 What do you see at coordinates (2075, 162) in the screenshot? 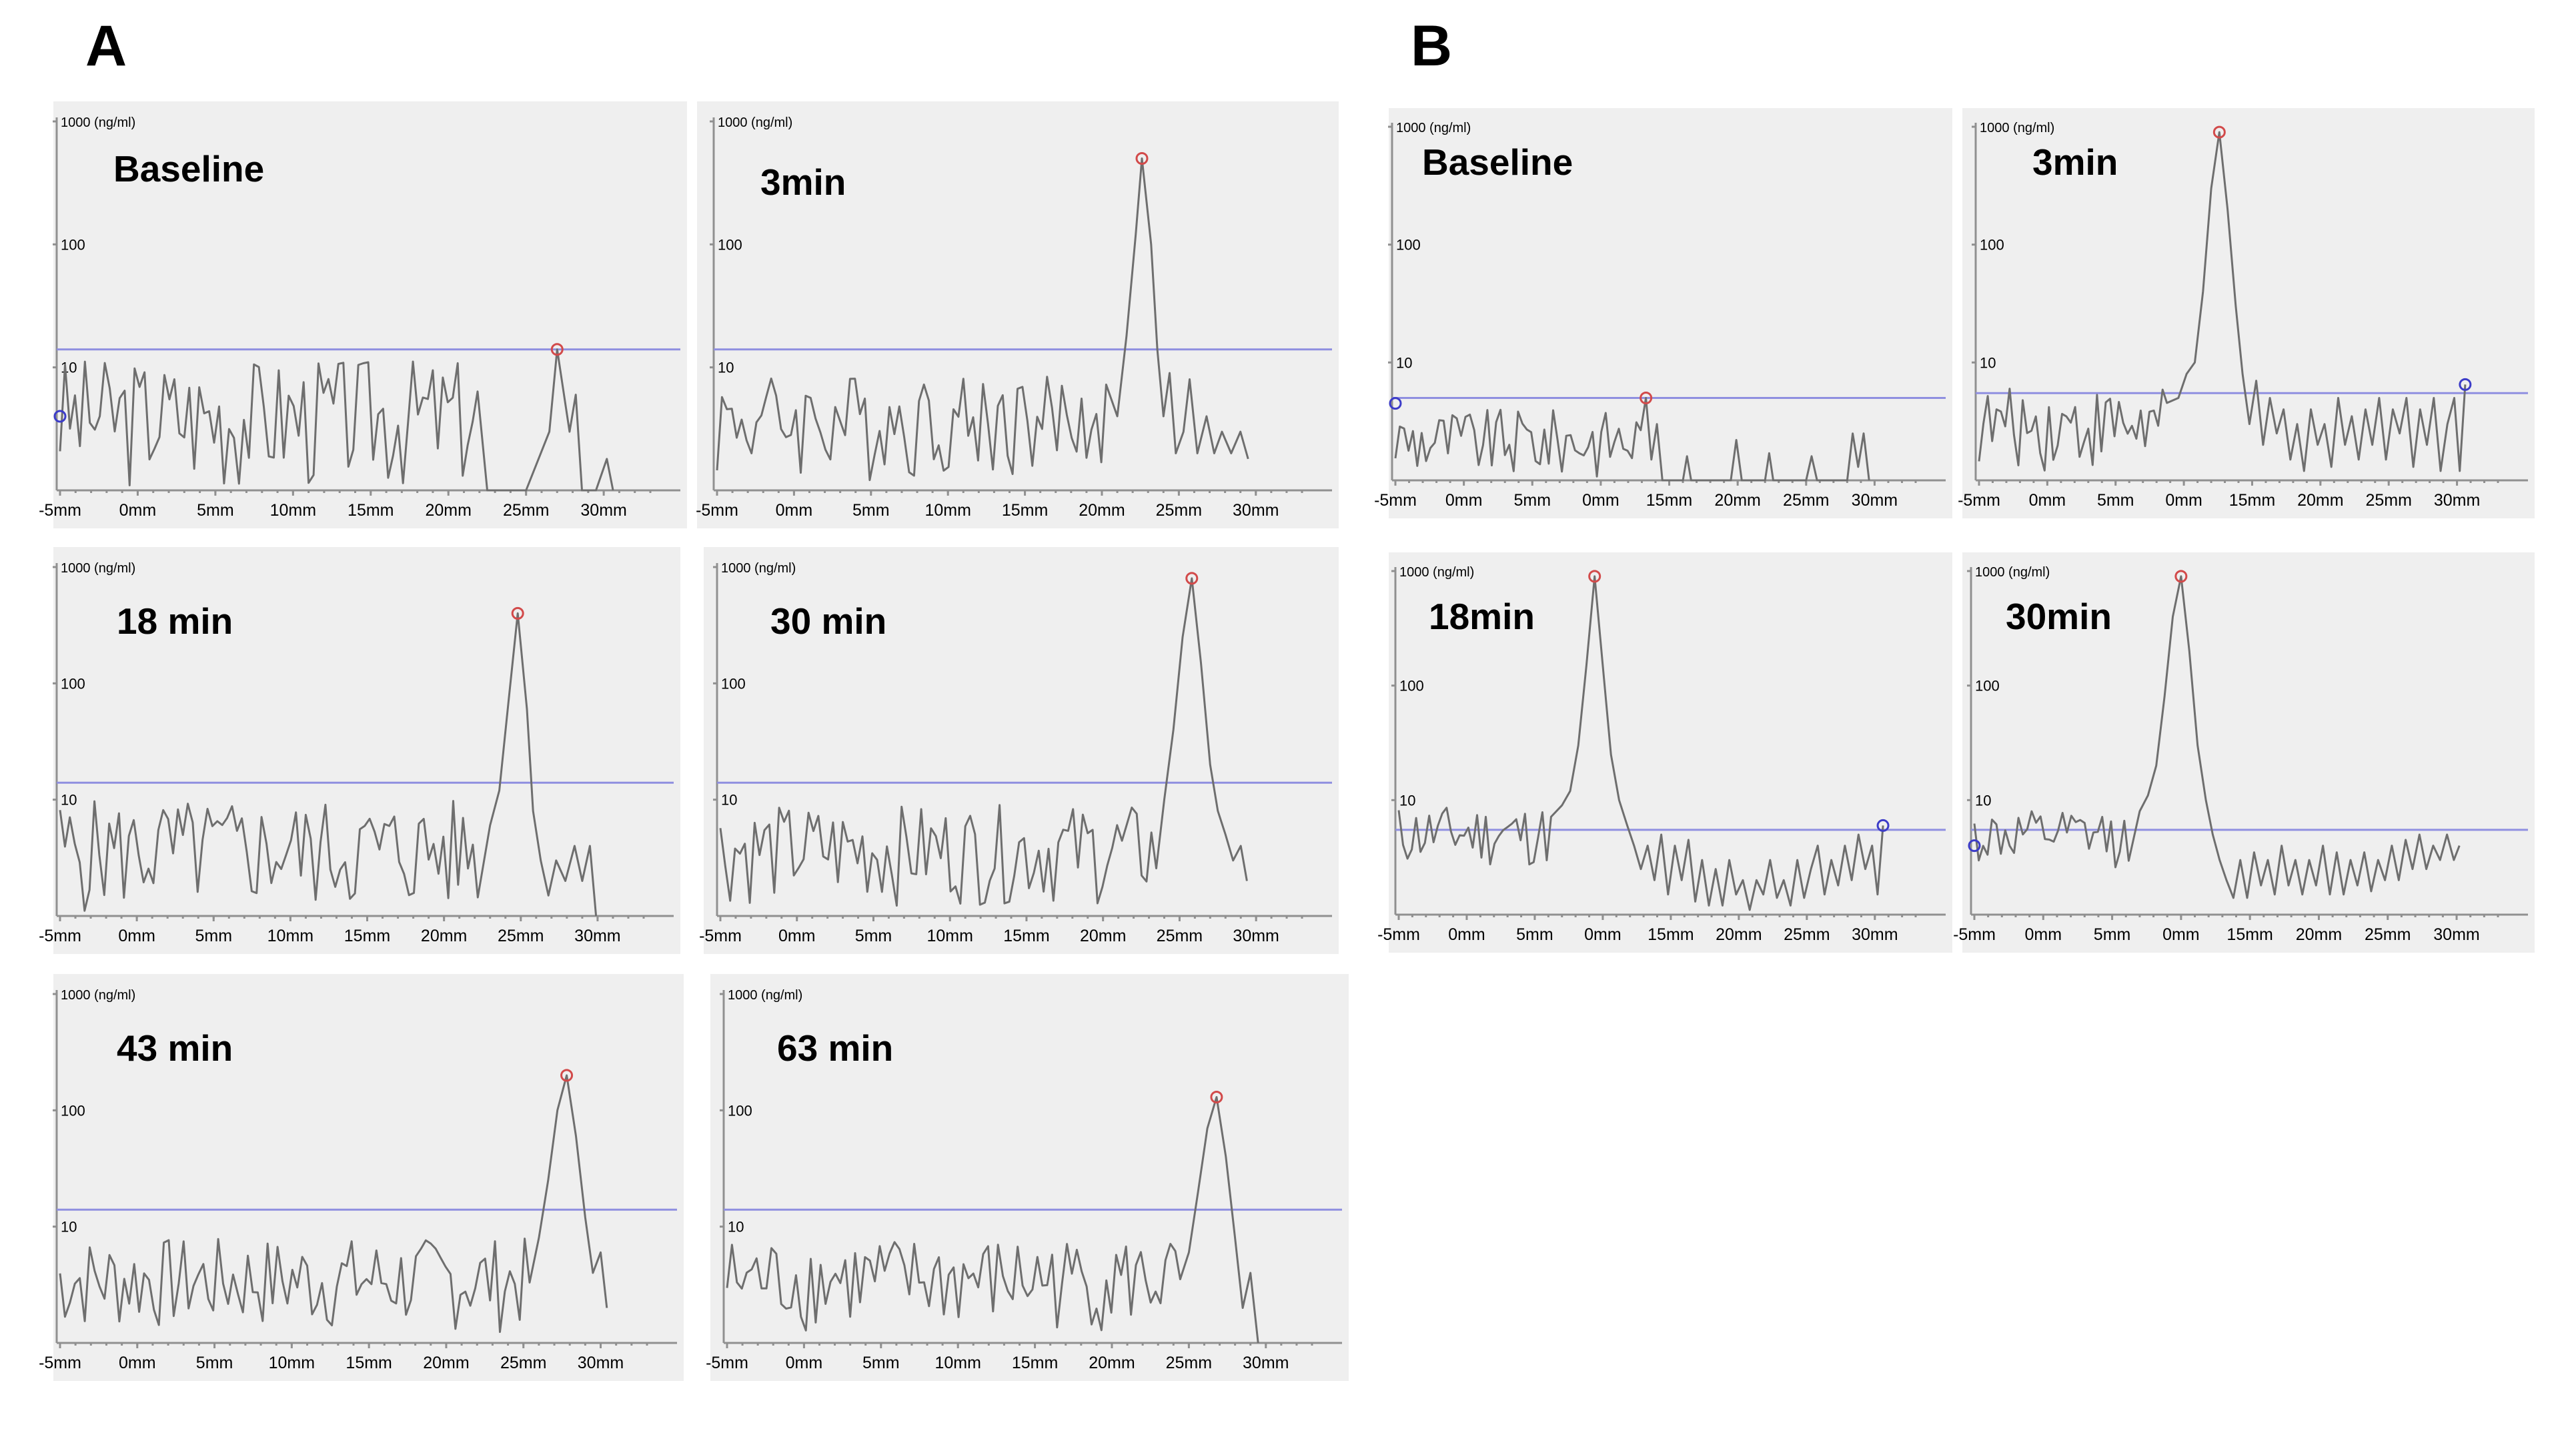
I see `chart-title: 3min` at bounding box center [2075, 162].